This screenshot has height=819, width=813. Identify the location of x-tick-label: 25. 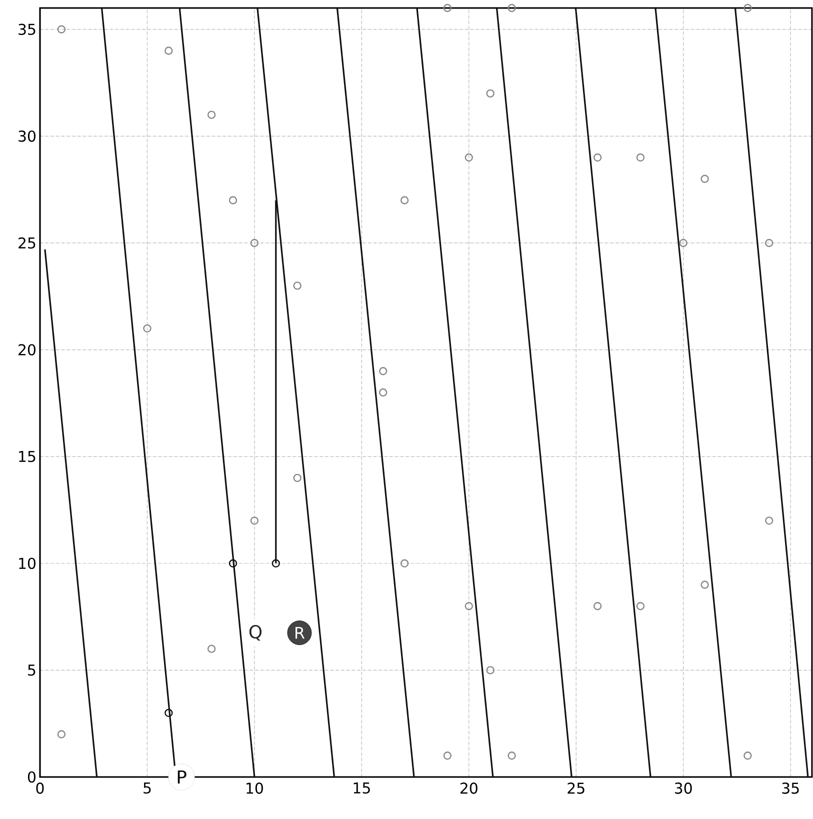
(576, 788).